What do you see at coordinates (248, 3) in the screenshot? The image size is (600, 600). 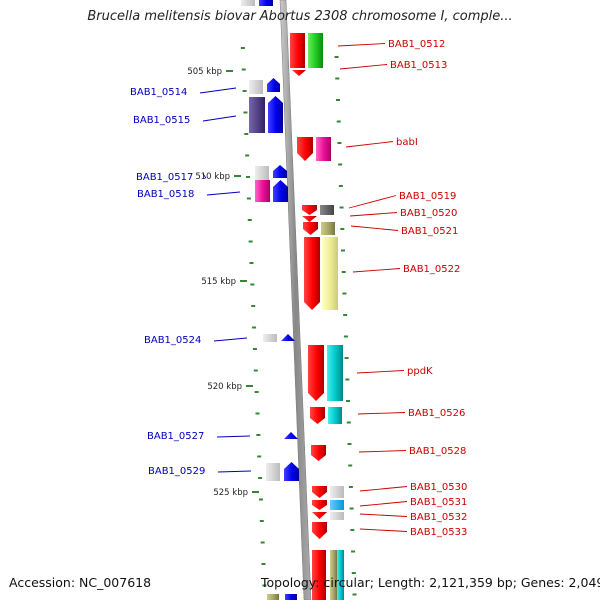 I see `gene-top-partial-a` at bounding box center [248, 3].